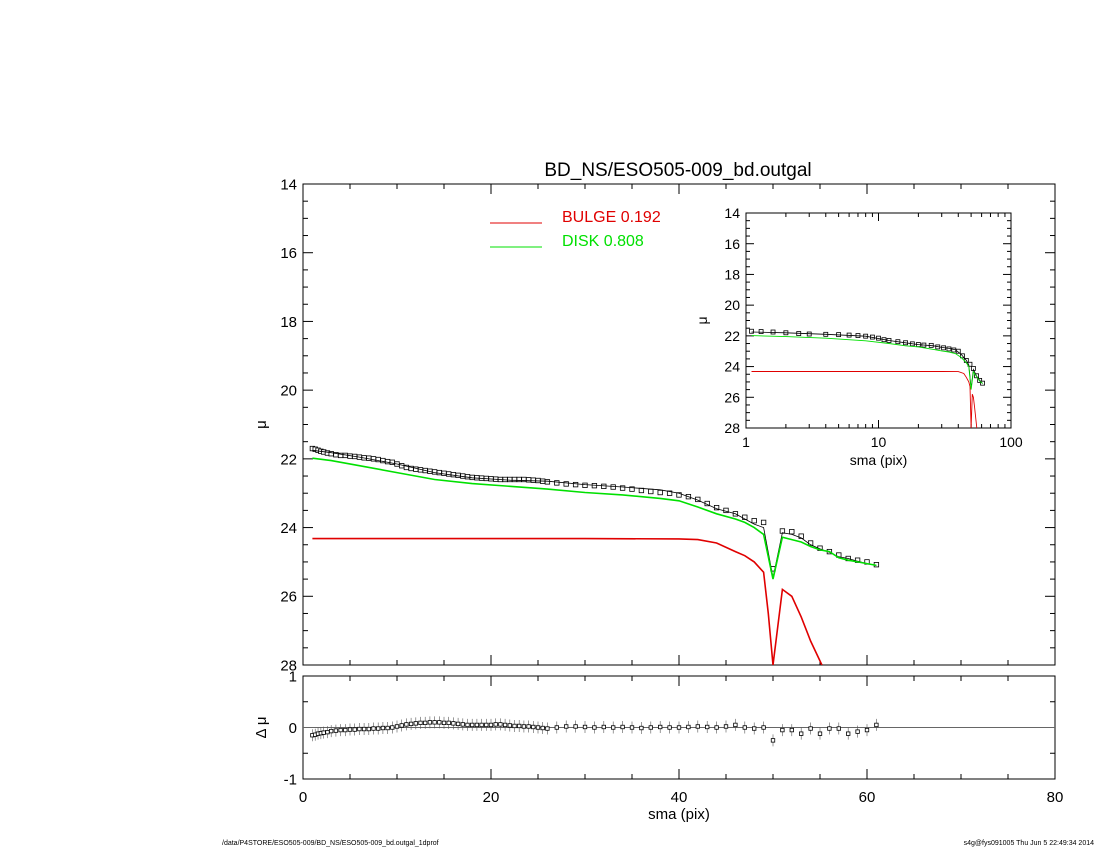  I want to click on chart-title: BD_NS/ESO505-009_bd.outgal, so click(677, 170).